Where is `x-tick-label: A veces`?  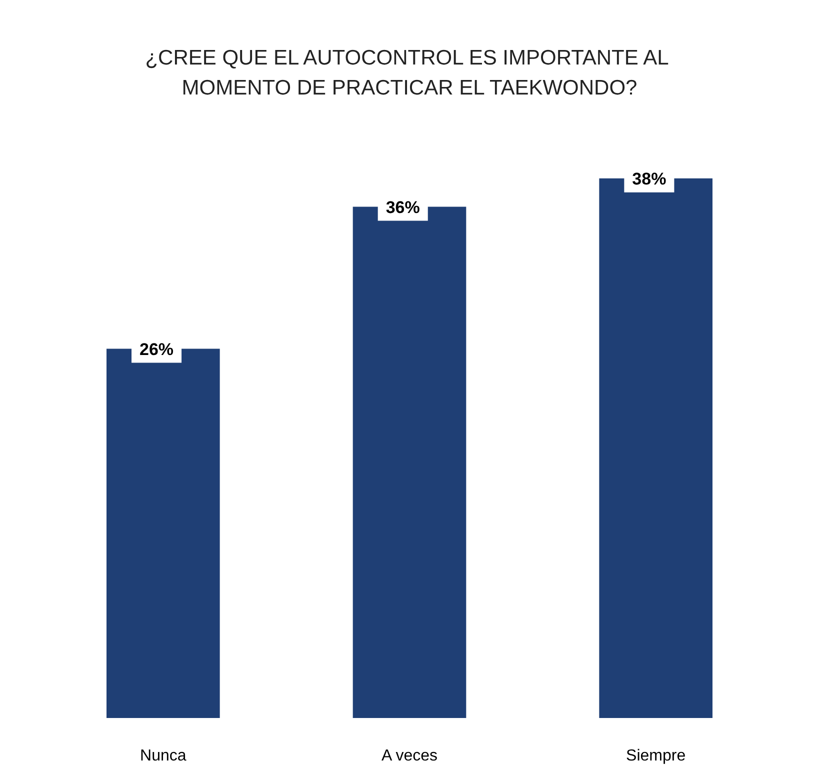 x-tick-label: A veces is located at coordinates (409, 756).